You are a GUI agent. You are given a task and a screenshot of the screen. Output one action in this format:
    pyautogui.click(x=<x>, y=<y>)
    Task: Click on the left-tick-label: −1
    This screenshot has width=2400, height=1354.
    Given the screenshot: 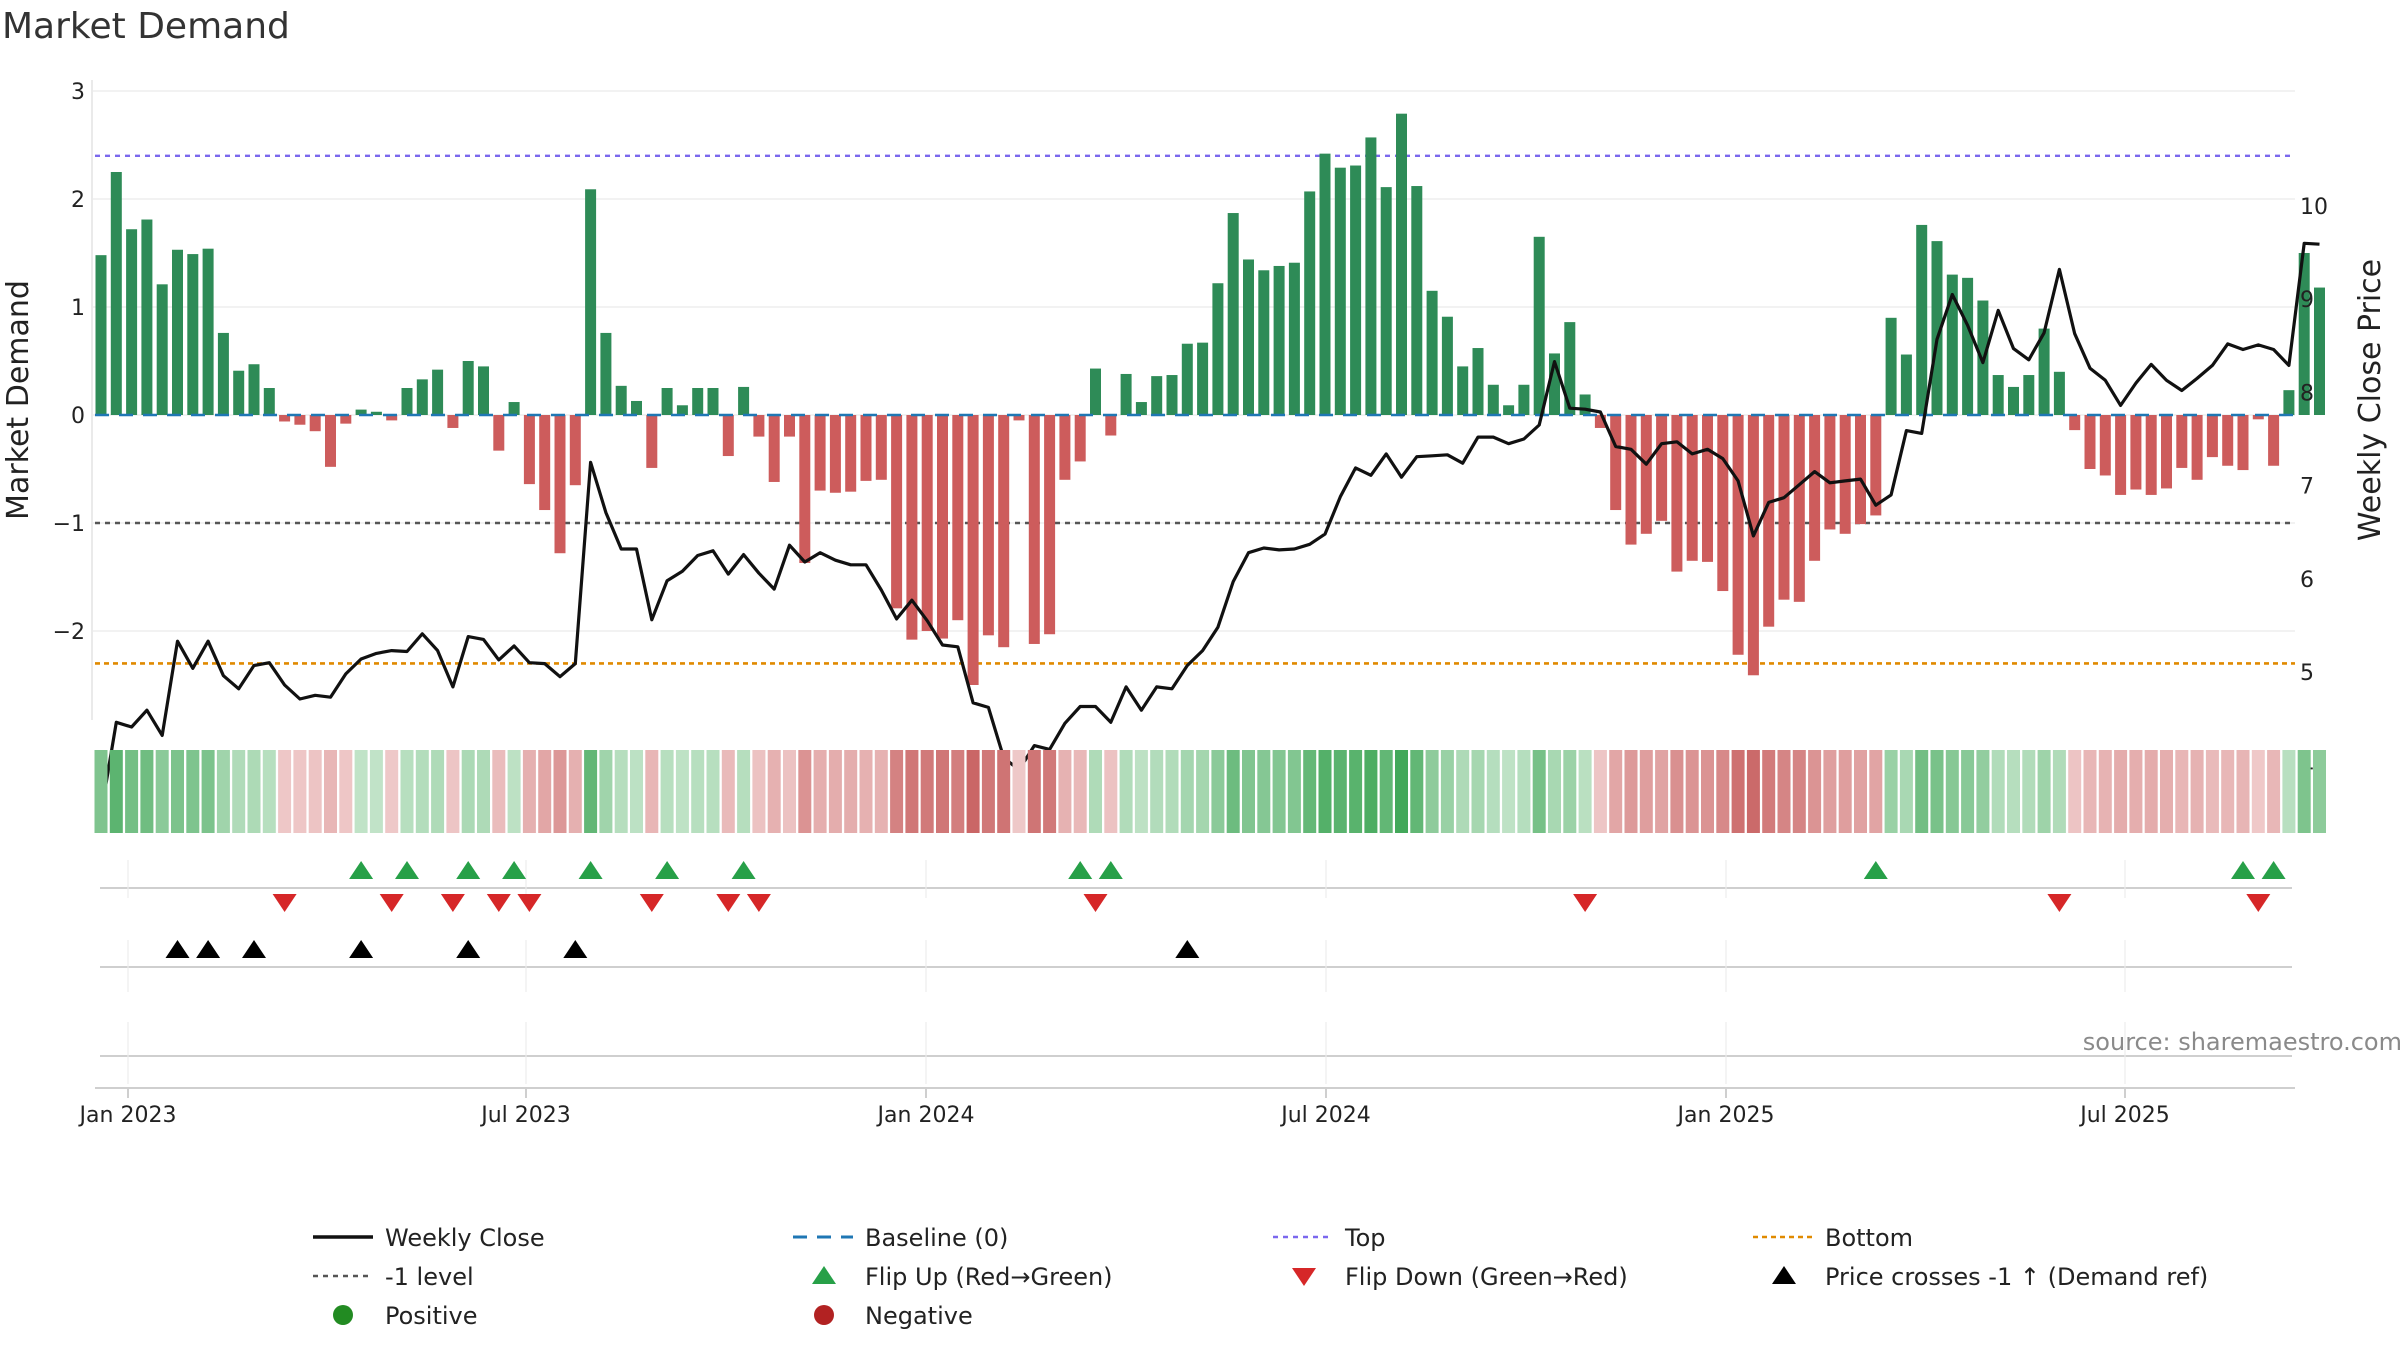 What is the action you would take?
    pyautogui.click(x=69, y=524)
    